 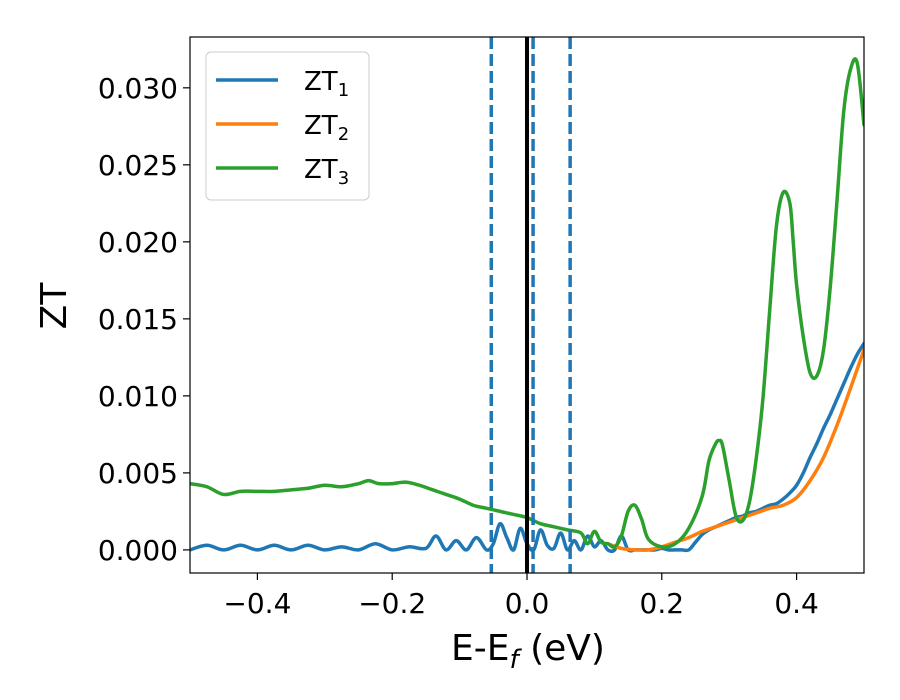 I want to click on legend: ZT1 ZT2 ZT3, so click(x=287, y=126).